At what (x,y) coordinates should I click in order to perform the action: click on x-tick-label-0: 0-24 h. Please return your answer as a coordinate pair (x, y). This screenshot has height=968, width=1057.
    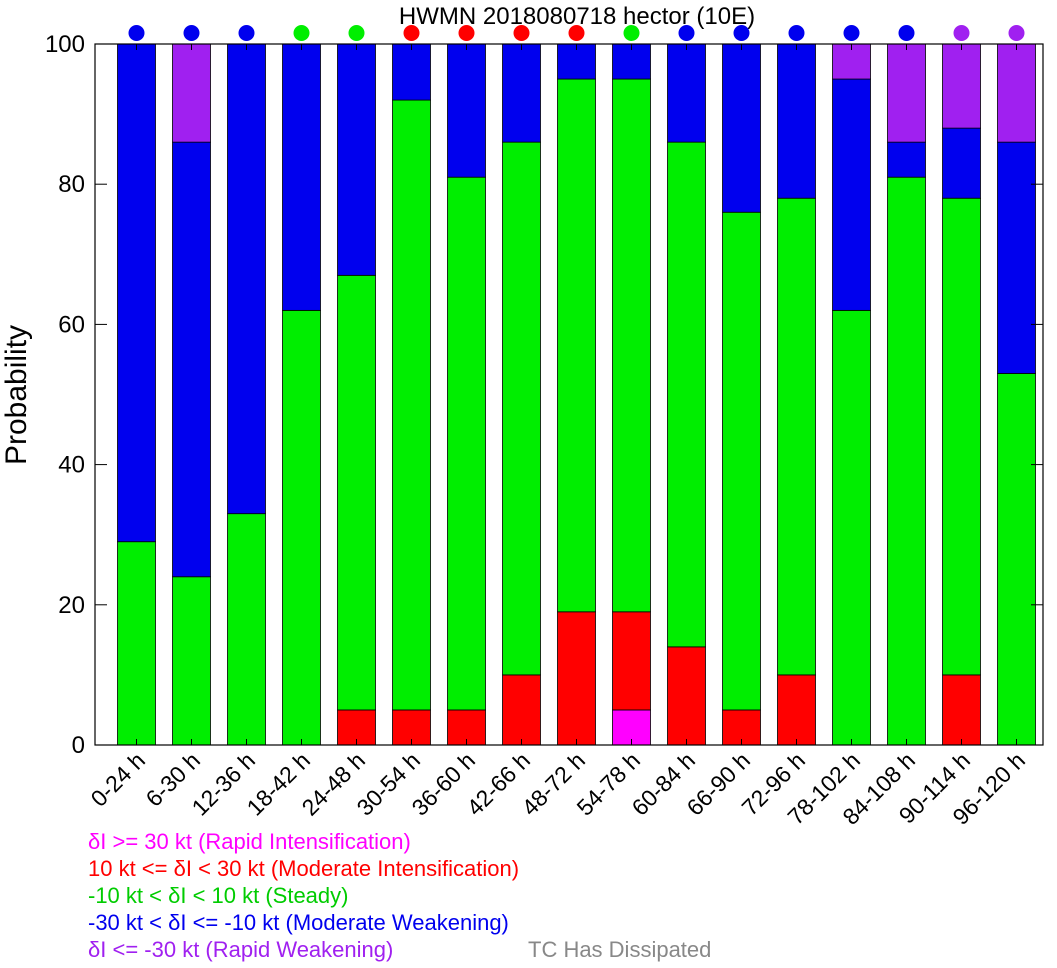
    Looking at the image, I should click on (118, 779).